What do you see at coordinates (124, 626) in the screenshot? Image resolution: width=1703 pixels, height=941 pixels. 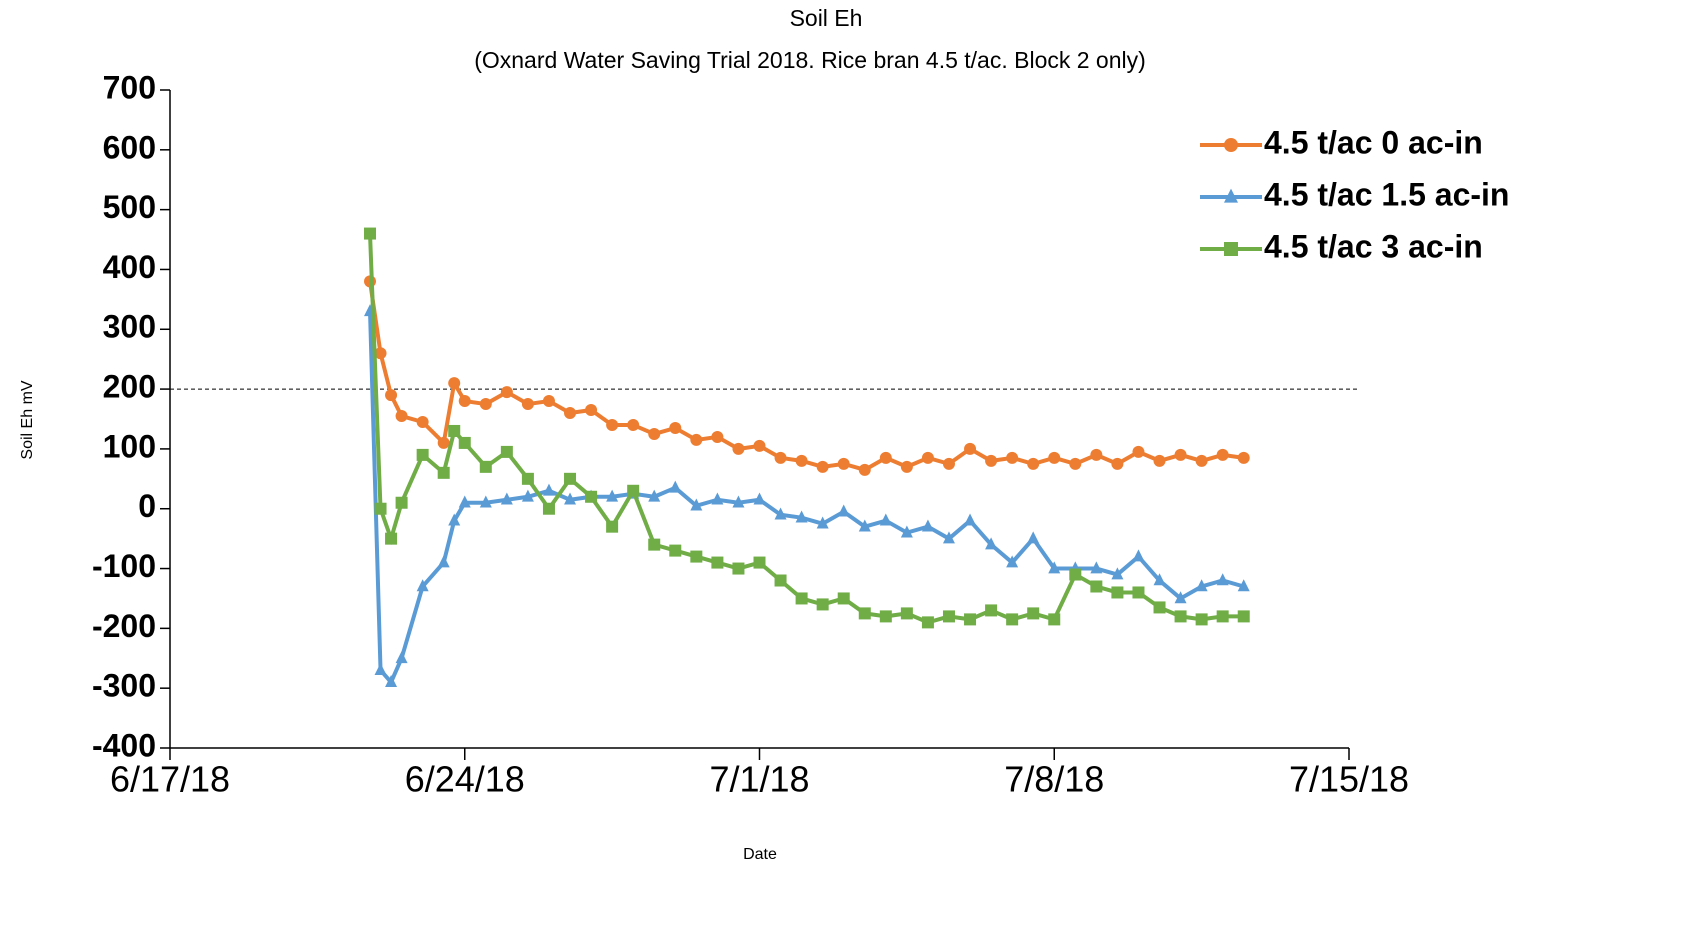 I see `y-tick-label: -200` at bounding box center [124, 626].